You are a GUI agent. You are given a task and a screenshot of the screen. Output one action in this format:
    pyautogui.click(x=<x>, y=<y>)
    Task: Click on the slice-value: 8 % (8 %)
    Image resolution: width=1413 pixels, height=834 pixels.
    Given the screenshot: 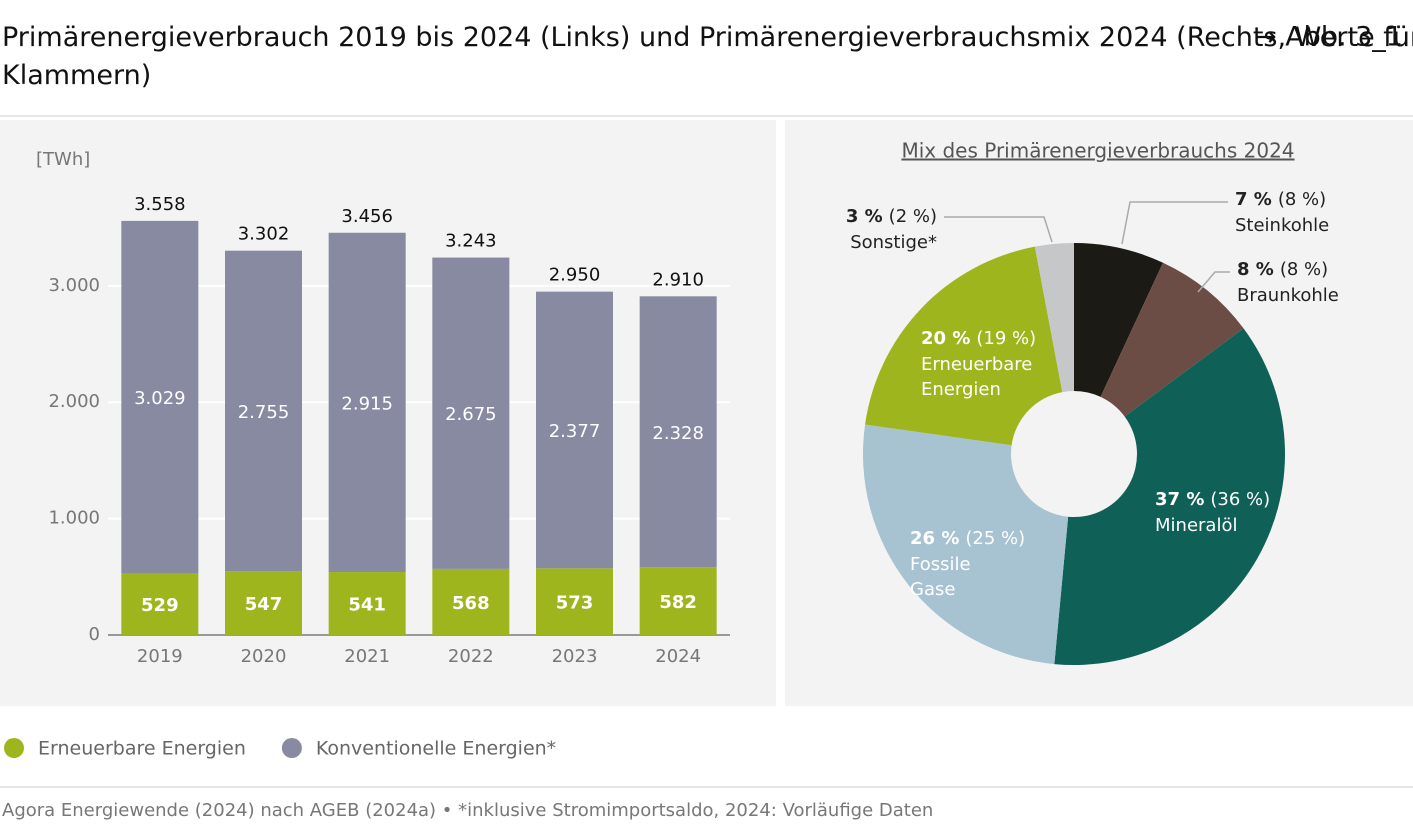 What is the action you would take?
    pyautogui.click(x=1282, y=269)
    